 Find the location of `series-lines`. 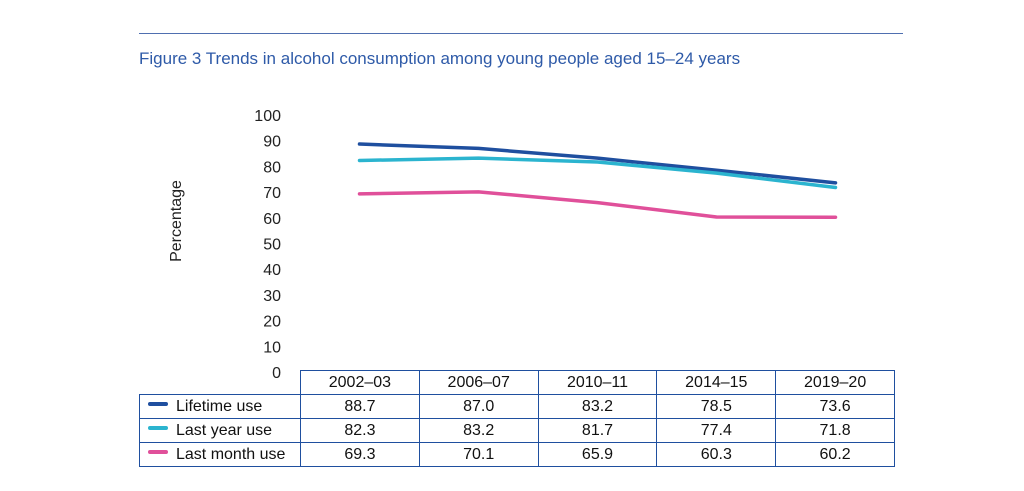

series-lines is located at coordinates (597, 181).